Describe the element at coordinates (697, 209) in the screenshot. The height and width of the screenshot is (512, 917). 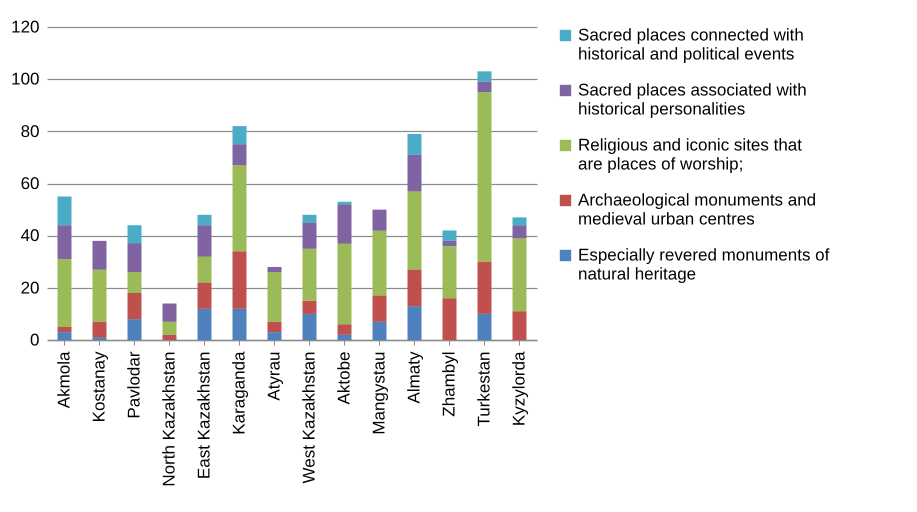
I see `legend-label: Archaeological monuments and medieval urban centres` at that location.